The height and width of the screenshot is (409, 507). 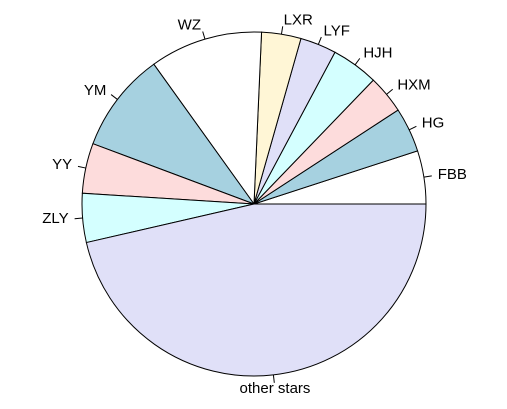 I want to click on slice-label-lyf: LYF, so click(x=337, y=30).